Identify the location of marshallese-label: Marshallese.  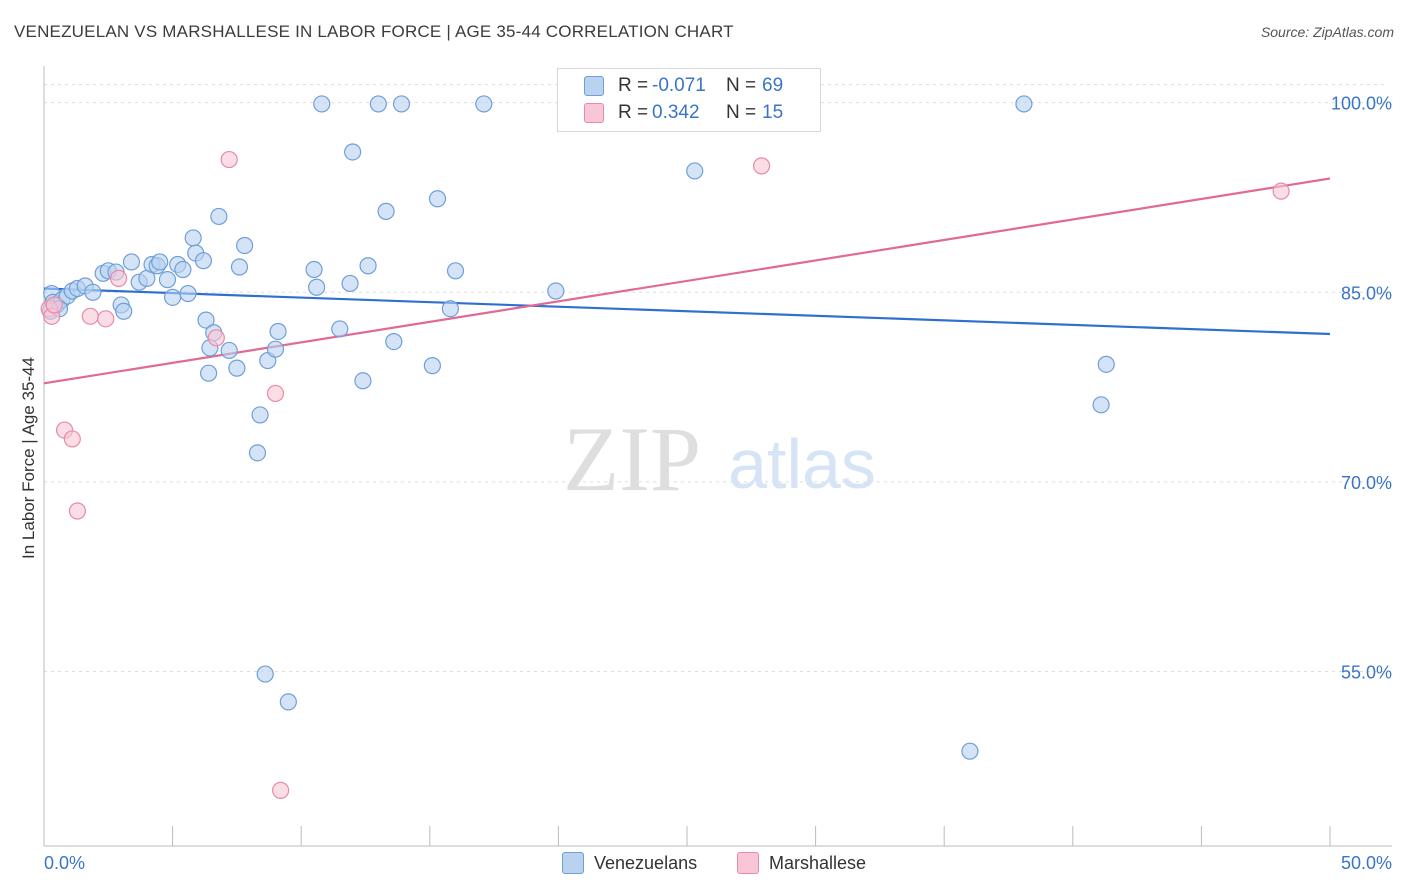
(818, 862).